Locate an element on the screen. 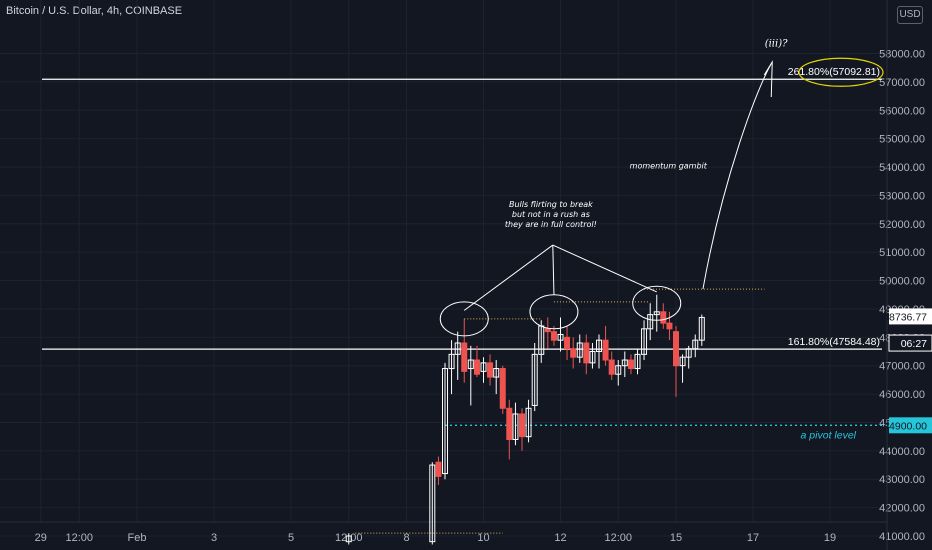 The width and height of the screenshot is (932, 550). fib-highlight-ellipse is located at coordinates (841, 72).